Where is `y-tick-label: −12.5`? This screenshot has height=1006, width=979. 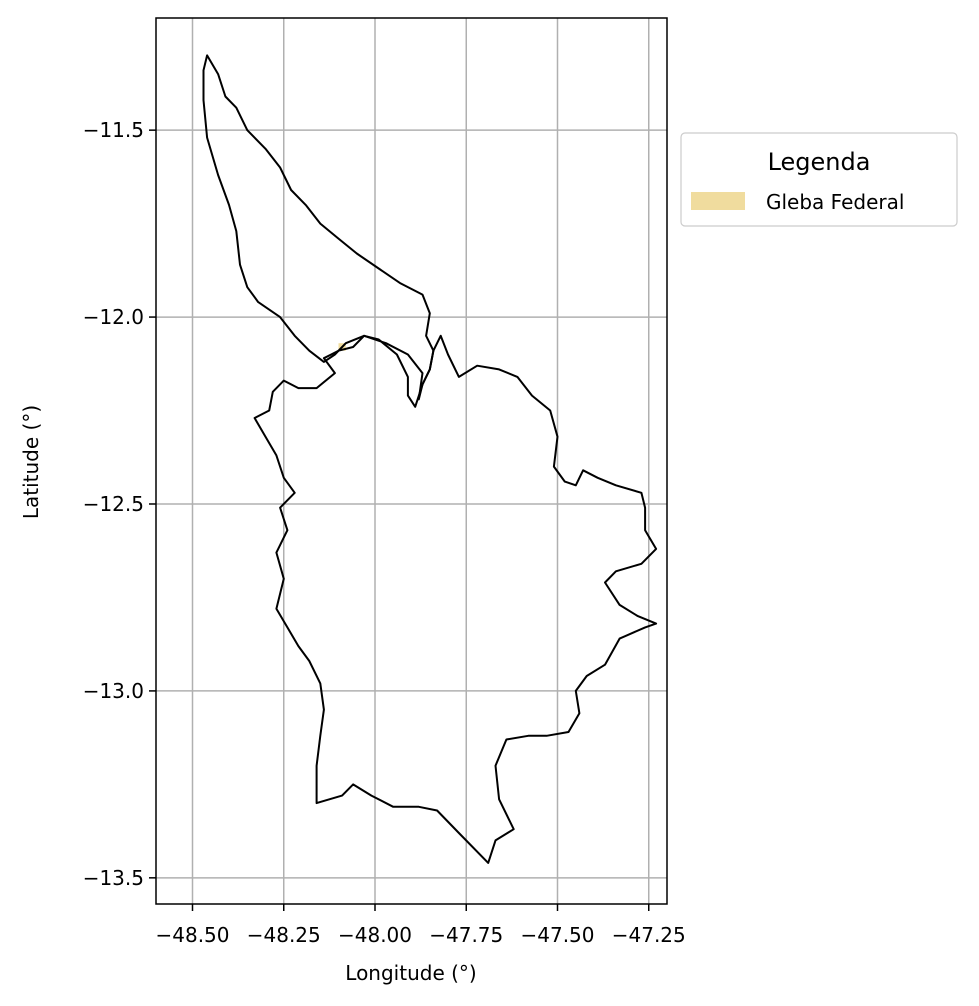
y-tick-label: −12.5 is located at coordinates (113, 504).